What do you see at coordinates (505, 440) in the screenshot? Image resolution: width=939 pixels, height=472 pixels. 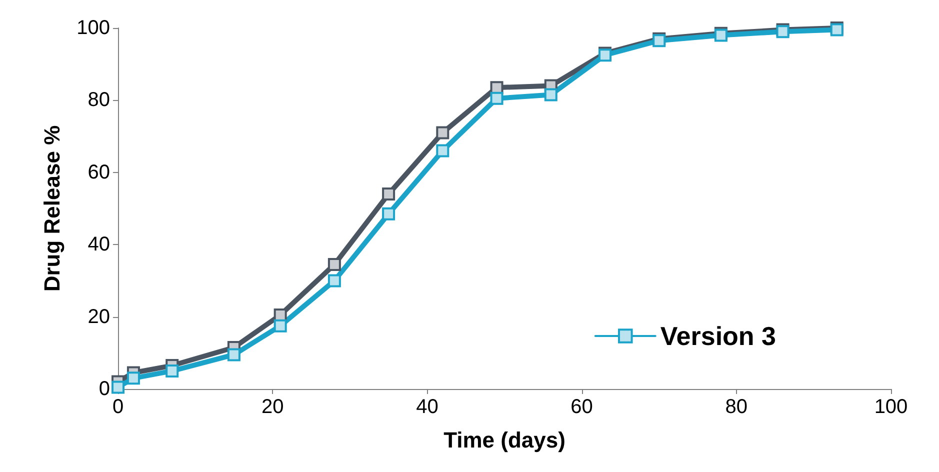 I see `x-axis-title: Time (days)` at bounding box center [505, 440].